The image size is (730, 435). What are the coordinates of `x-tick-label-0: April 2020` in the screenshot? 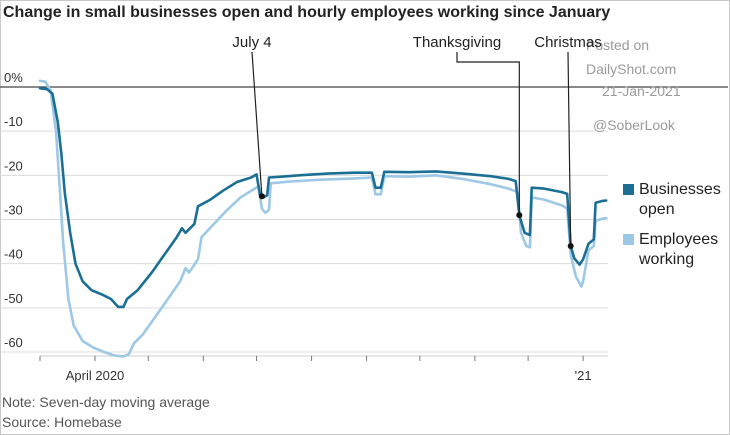 It's located at (95, 375).